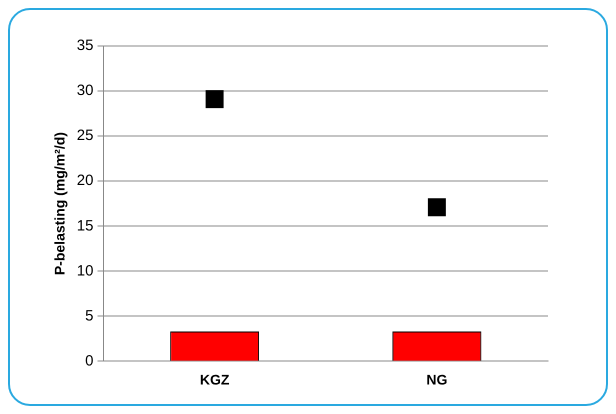 This screenshot has height=414, width=616. I want to click on y-tick-label: 0, so click(89, 361).